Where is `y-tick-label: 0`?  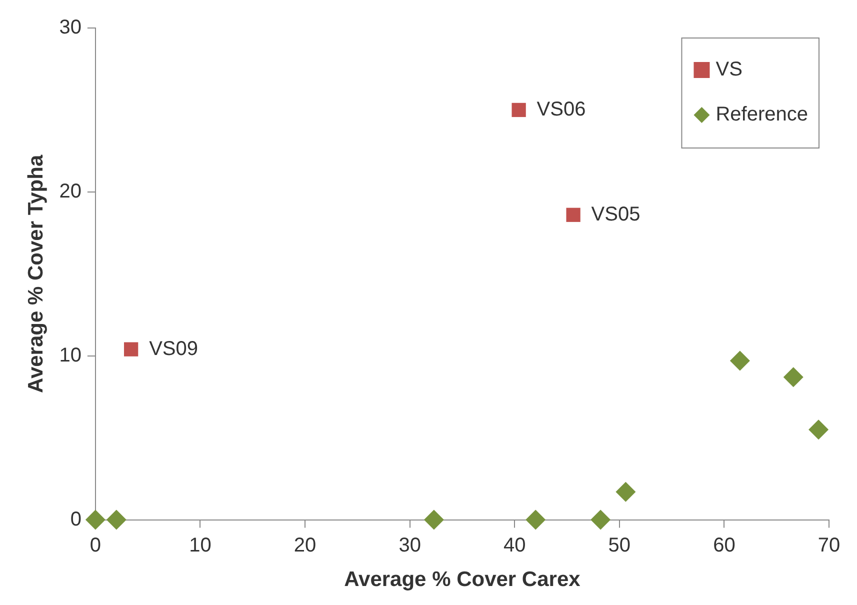 y-tick-label: 0 is located at coordinates (76, 519).